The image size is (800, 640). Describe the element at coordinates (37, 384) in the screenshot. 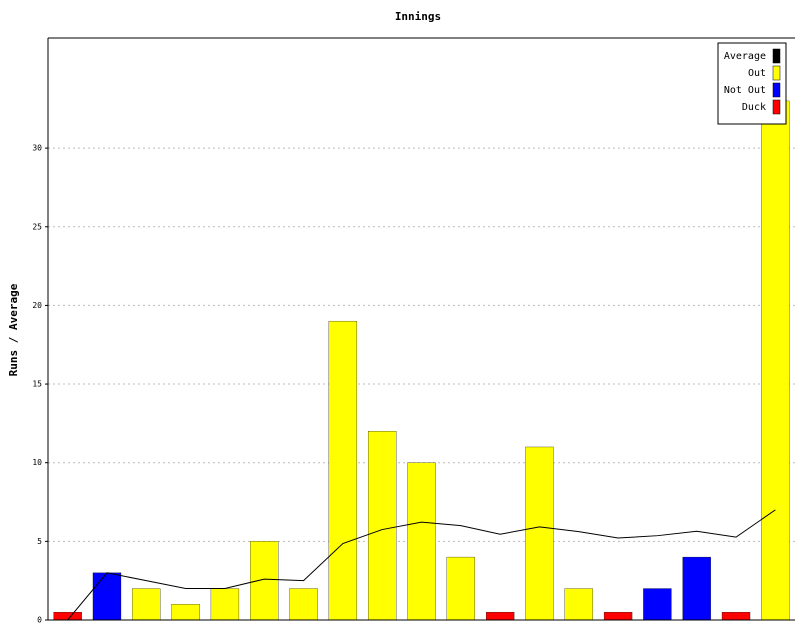

I see `y-tick-label: 15` at that location.